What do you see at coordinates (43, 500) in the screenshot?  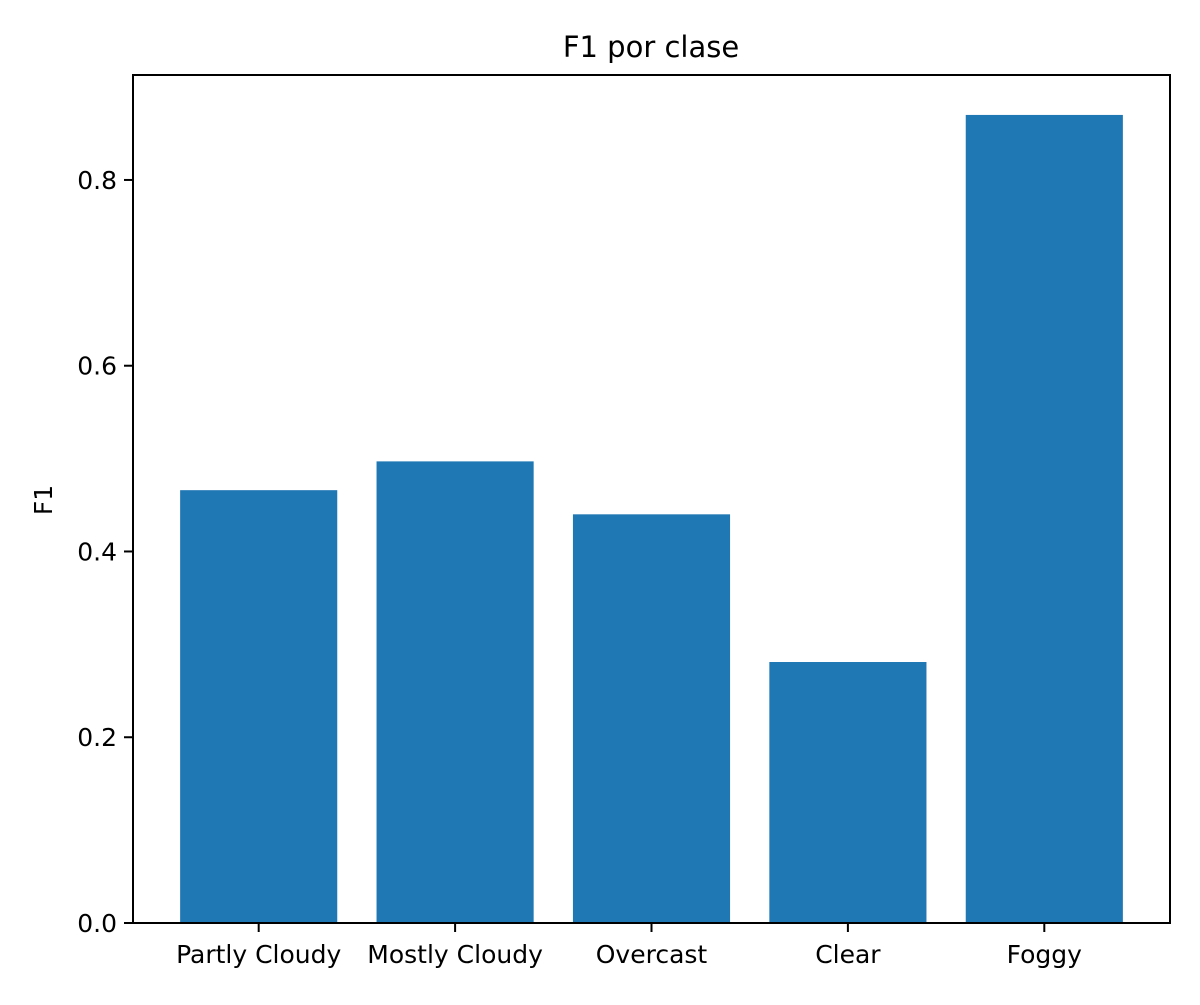 I see `y-axis-label: F1` at bounding box center [43, 500].